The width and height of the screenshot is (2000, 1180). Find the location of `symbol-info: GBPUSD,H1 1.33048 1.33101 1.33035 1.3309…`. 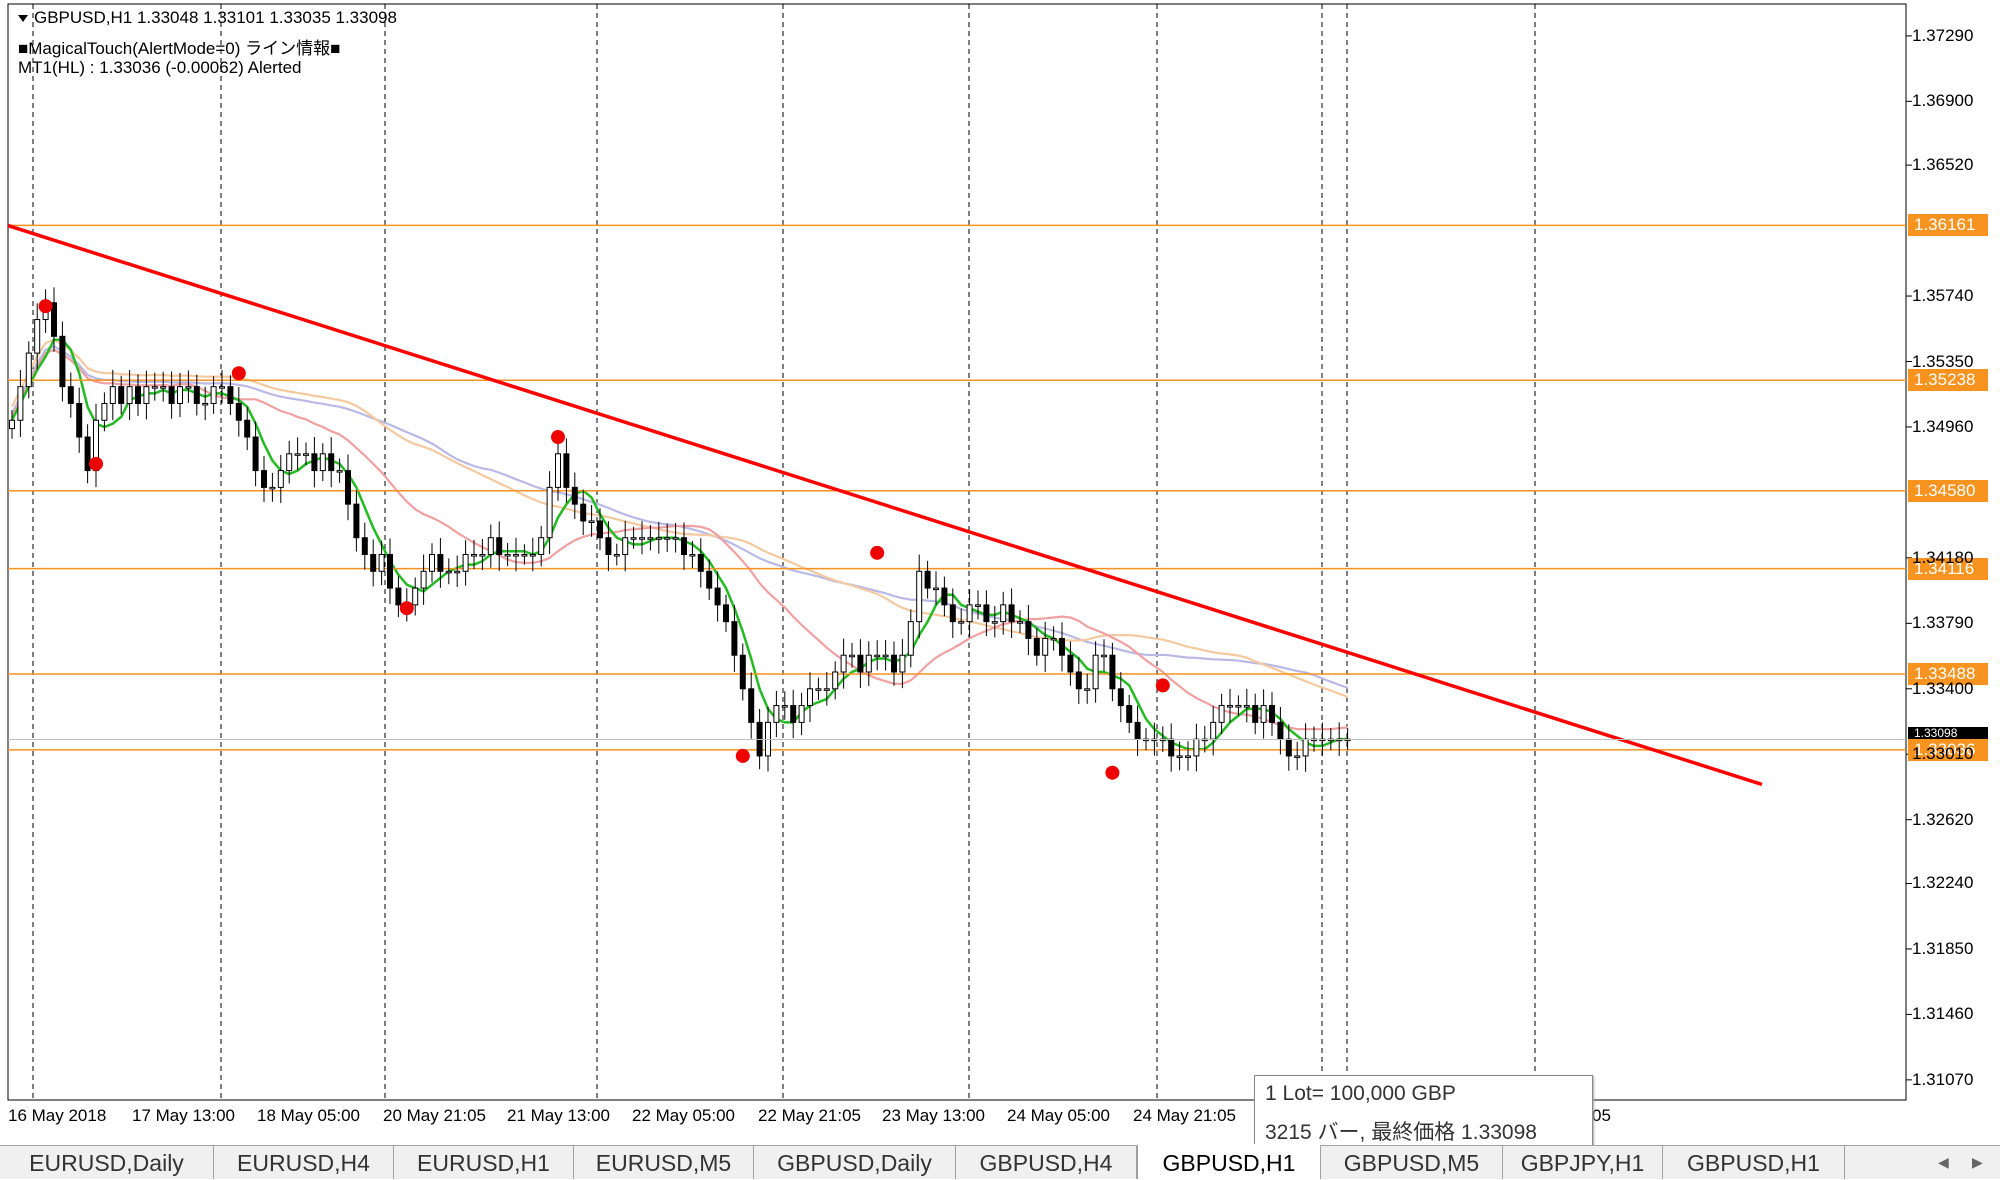

symbol-info: GBPUSD,H1 1.33048 1.33101 1.33035 1.3309… is located at coordinates (207, 18).